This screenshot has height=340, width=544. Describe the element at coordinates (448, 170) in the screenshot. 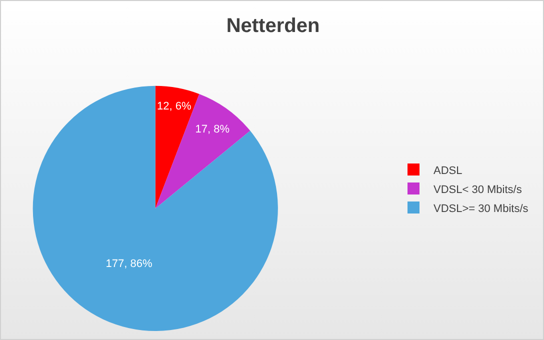

I see `legend-label: ADSL` at that location.